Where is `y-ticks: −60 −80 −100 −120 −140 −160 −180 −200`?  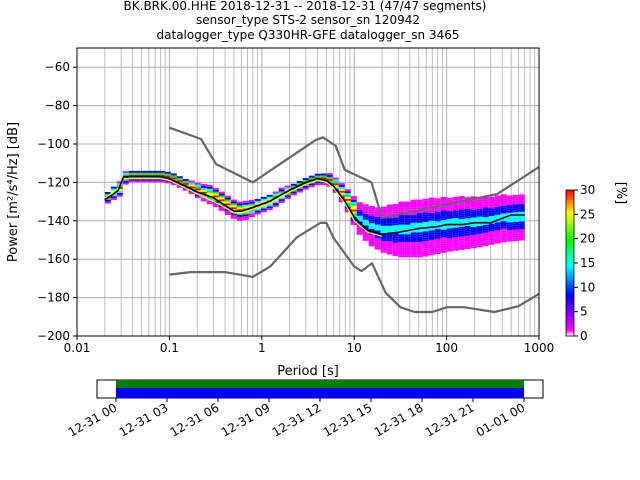 y-ticks: −60 −80 −100 −120 −140 −160 −180 −200 is located at coordinates (57, 201).